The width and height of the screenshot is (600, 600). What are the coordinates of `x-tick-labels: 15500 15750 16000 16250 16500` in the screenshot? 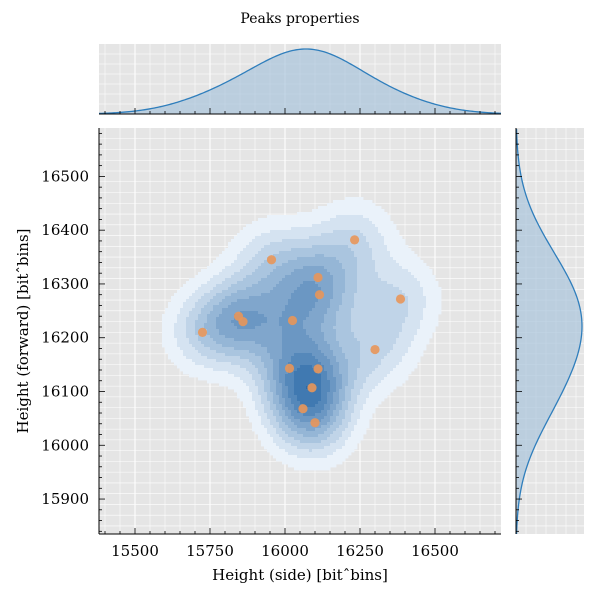 It's located at (285, 551).